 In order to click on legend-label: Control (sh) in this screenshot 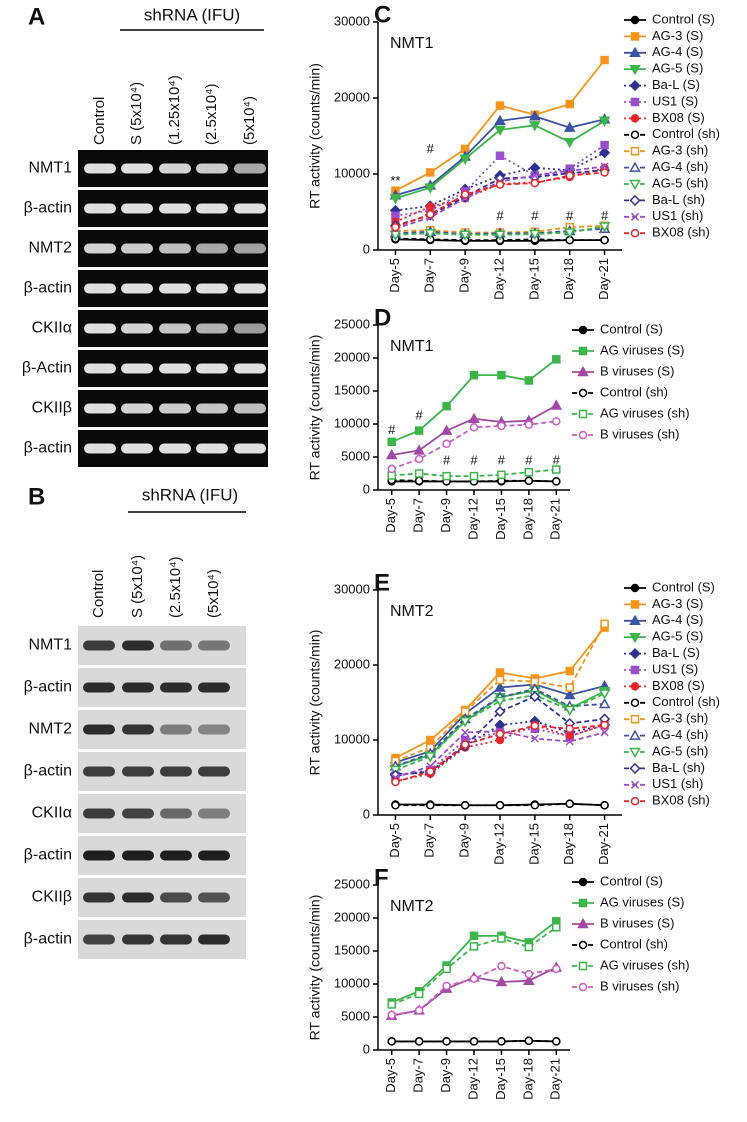, I will do `click(634, 943)`.